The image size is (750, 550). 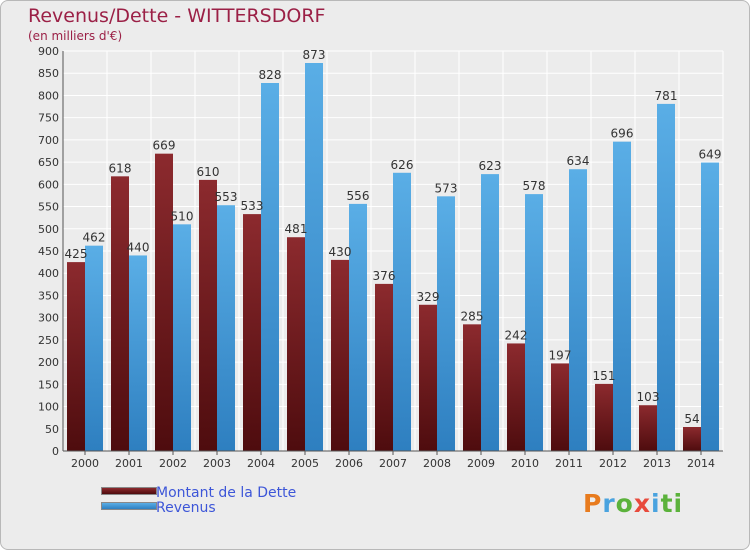 What do you see at coordinates (446, 188) in the screenshot?
I see `data-label-revenue-2008: 573` at bounding box center [446, 188].